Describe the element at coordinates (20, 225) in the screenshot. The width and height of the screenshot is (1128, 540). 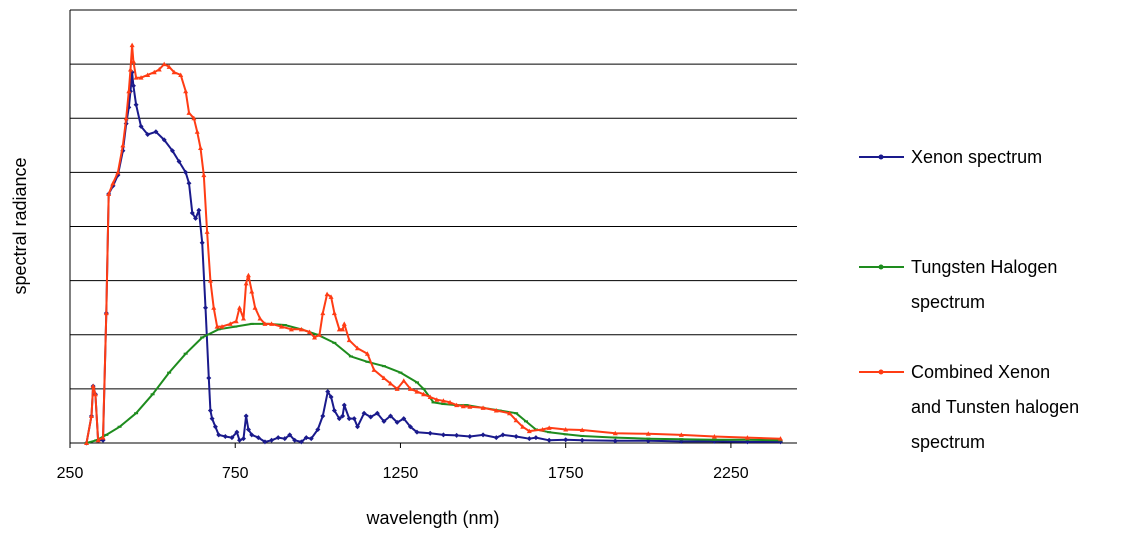
I see `y-axis-title: spectral radiance` at that location.